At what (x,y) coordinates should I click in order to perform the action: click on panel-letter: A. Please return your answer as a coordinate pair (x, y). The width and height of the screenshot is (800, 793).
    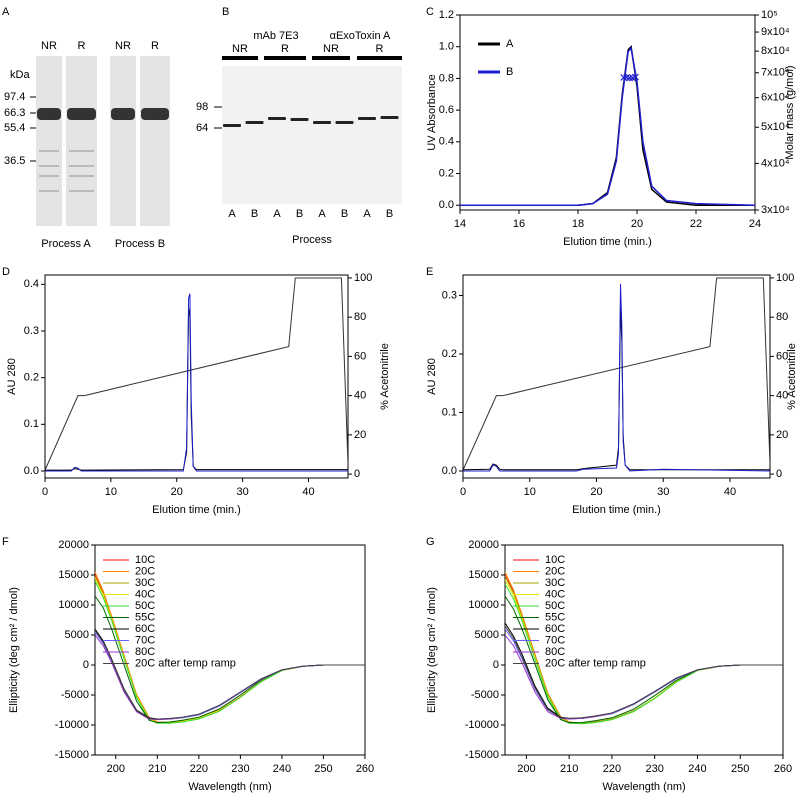
    Looking at the image, I should click on (6, 12).